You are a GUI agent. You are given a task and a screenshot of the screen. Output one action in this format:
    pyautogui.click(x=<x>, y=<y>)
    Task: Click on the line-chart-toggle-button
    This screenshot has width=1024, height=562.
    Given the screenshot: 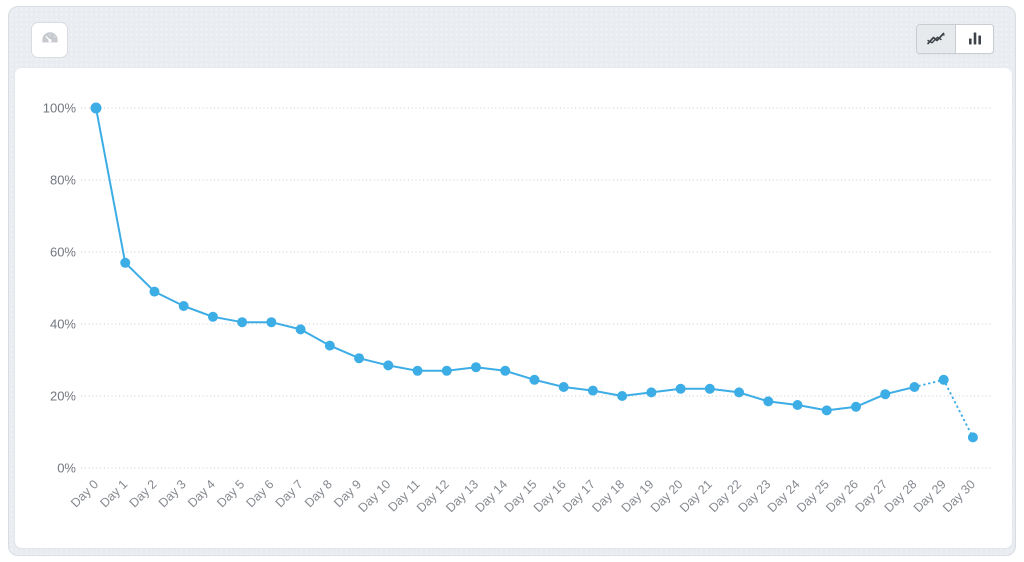 What is the action you would take?
    pyautogui.click(x=936, y=39)
    